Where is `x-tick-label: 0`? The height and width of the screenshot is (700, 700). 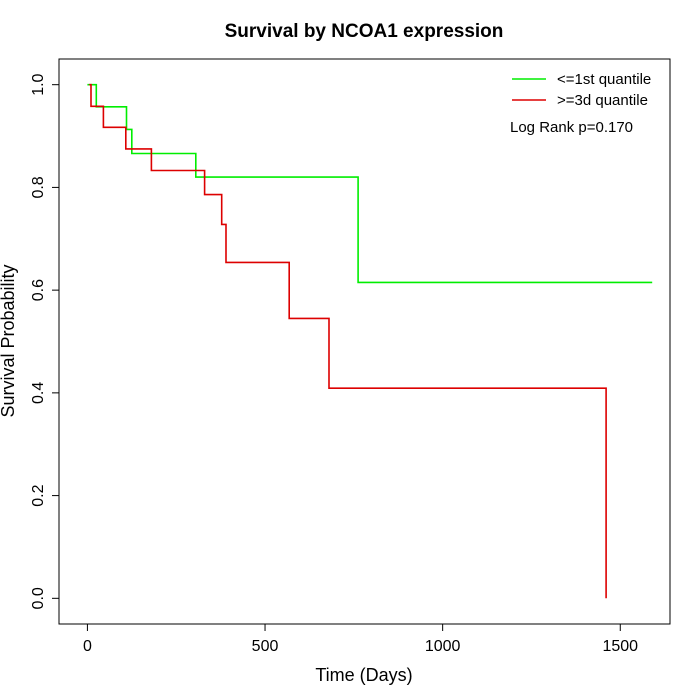 x-tick-label: 0 is located at coordinates (87, 646).